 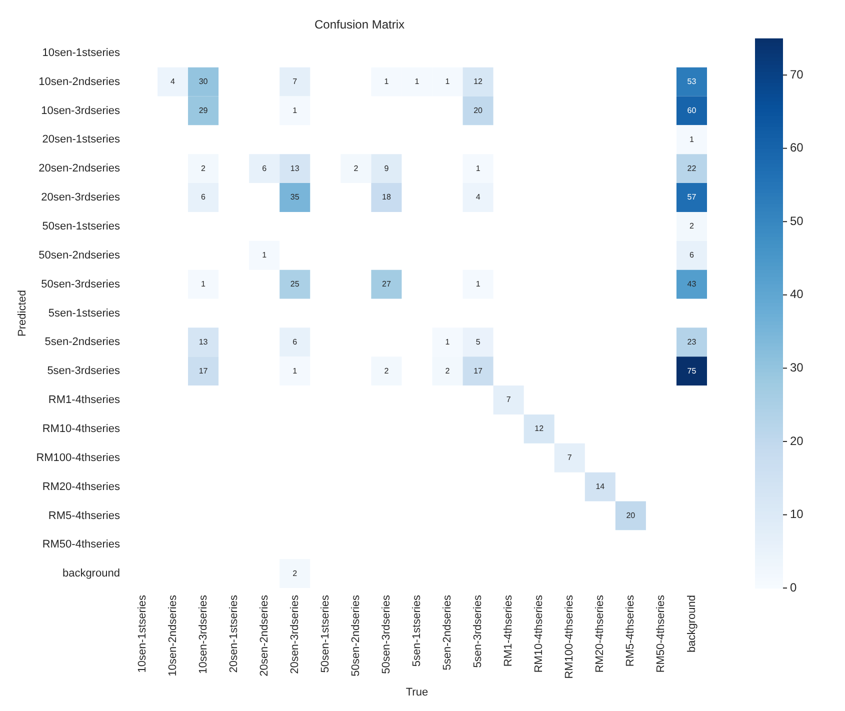 I want to click on y-tick-label: 50sen-2ndseries, so click(x=79, y=255).